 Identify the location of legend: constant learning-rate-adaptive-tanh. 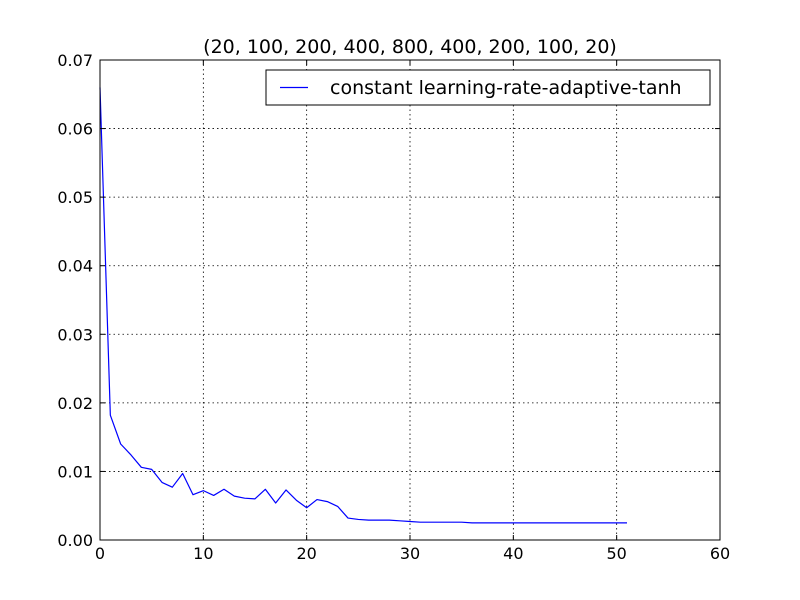
(488, 87).